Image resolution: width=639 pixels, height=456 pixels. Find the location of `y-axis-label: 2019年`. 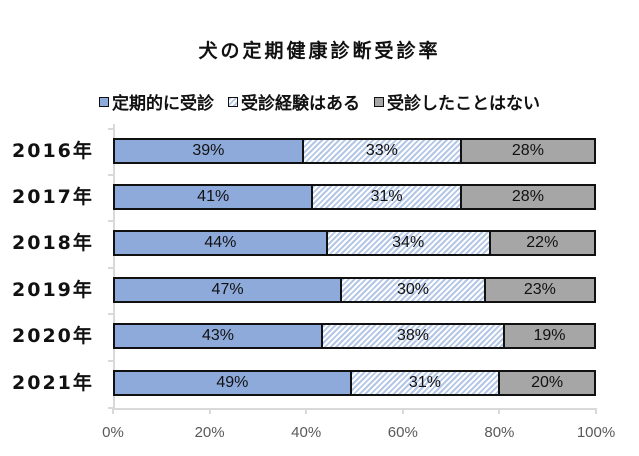

y-axis-label: 2019年 is located at coordinates (53, 290).